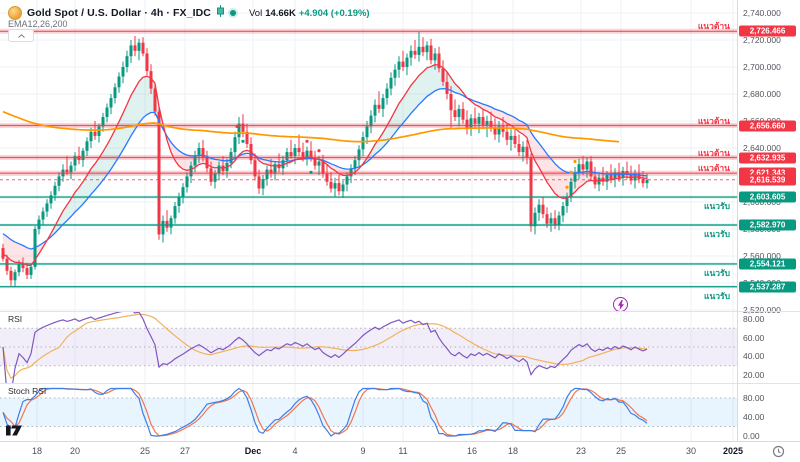  I want to click on price-level-chip: 2,621.343, so click(767, 173).